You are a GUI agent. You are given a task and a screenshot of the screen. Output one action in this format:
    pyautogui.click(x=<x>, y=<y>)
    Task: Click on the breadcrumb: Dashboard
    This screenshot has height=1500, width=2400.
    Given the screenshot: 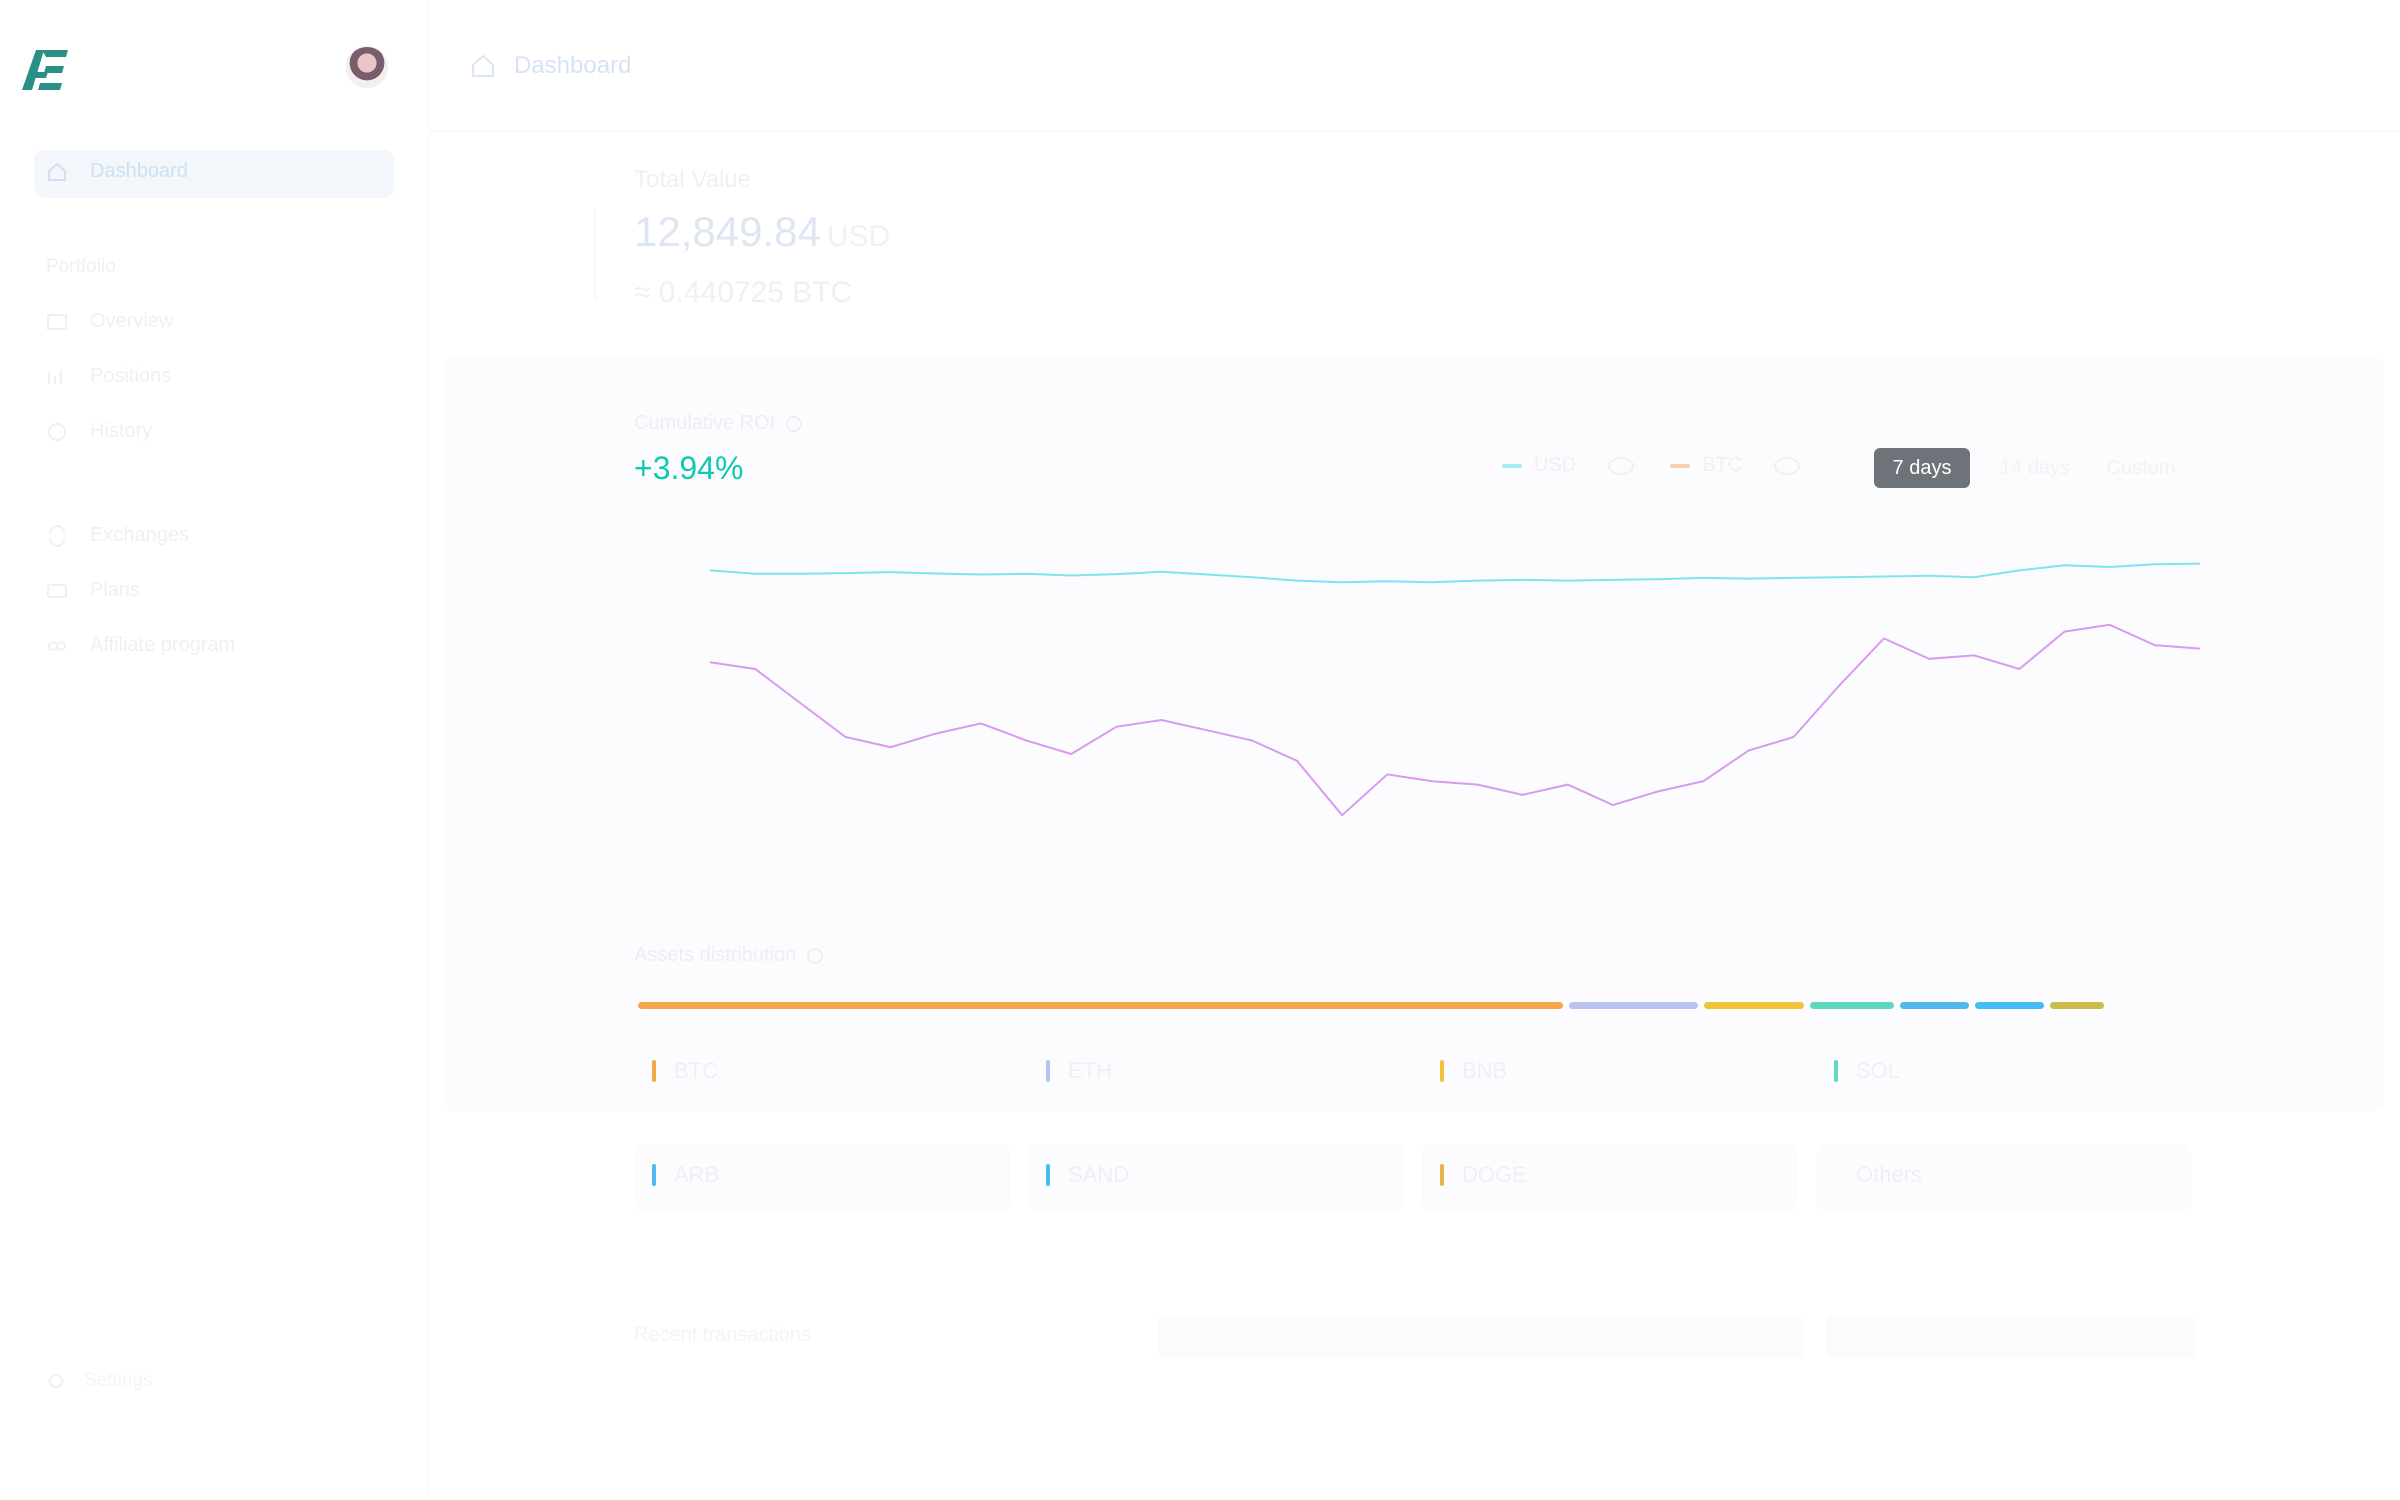 What is the action you would take?
    pyautogui.click(x=550, y=66)
    